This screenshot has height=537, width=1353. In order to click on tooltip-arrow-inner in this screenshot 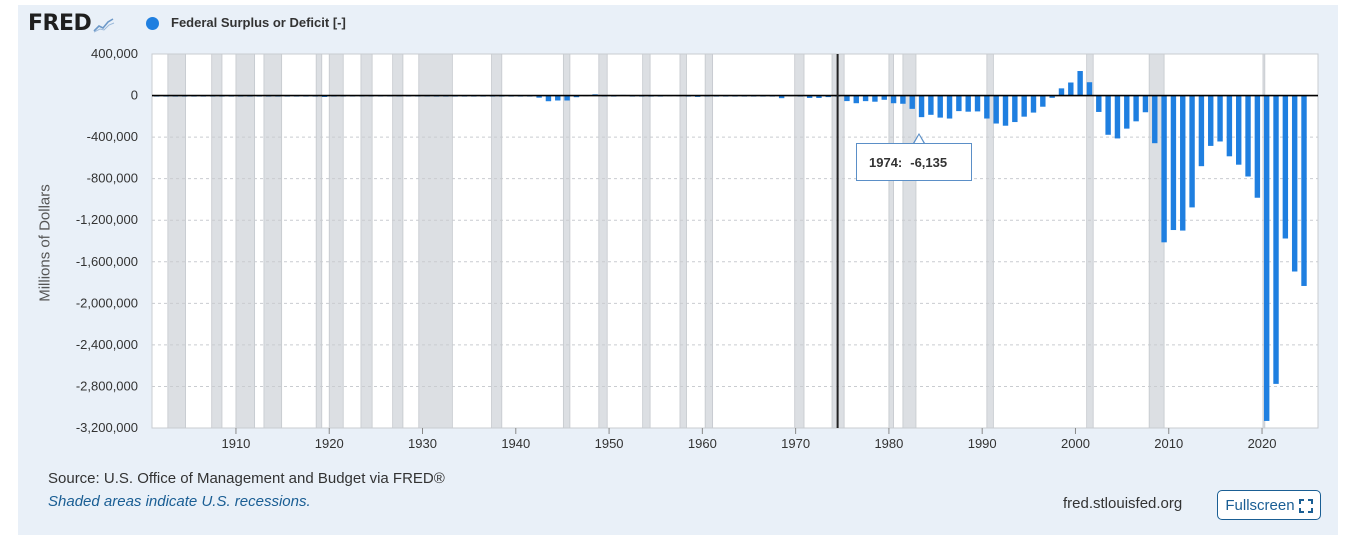, I will do `click(919, 139)`.